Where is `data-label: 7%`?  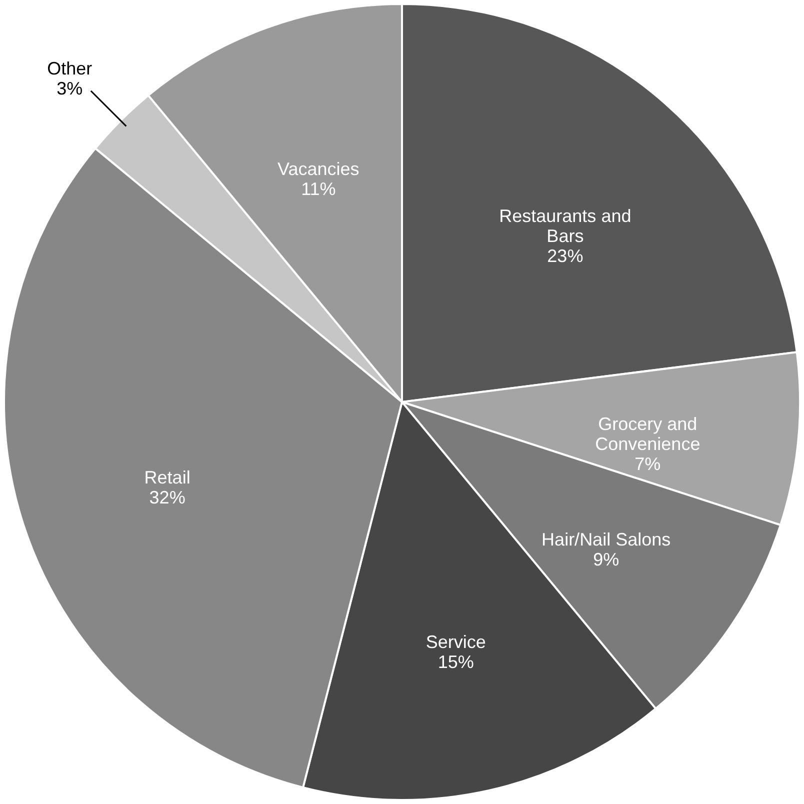 data-label: 7% is located at coordinates (647, 464).